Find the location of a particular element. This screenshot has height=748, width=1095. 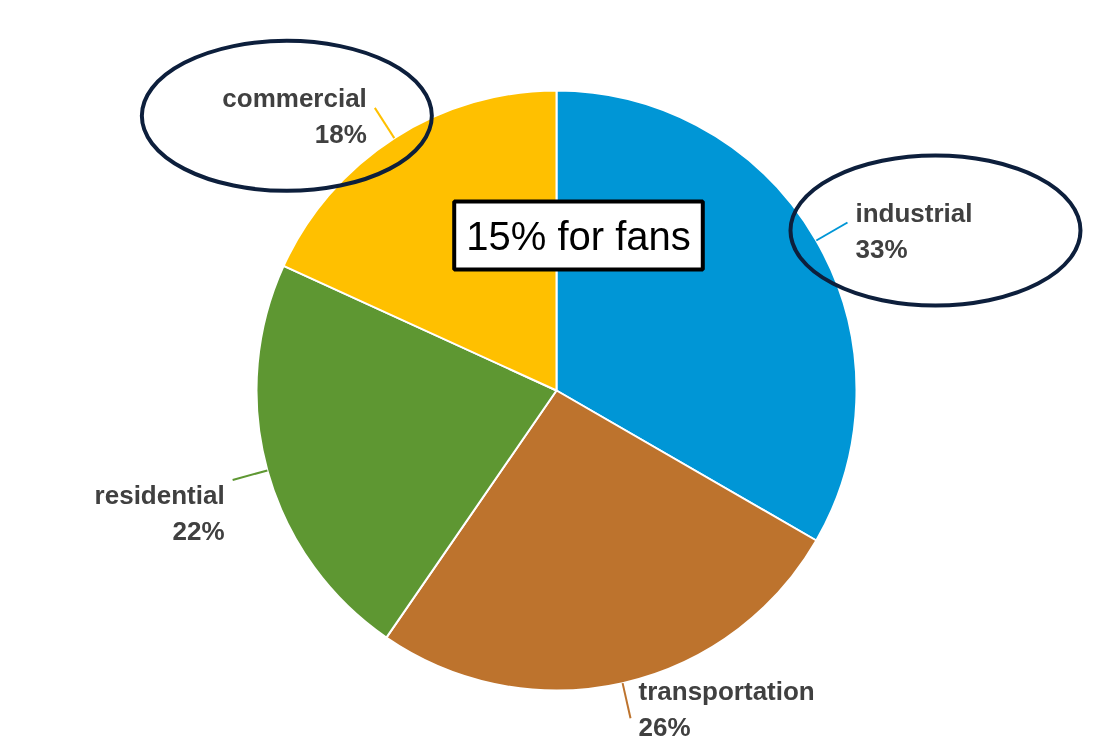

slice-label: commercial is located at coordinates (294, 97).